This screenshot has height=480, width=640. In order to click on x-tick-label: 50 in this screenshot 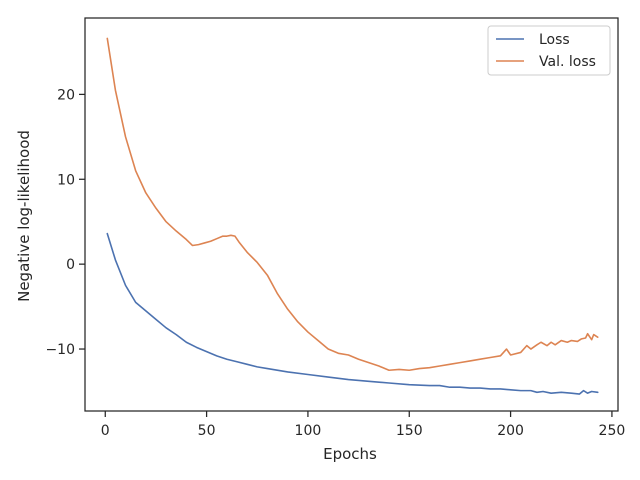, I will do `click(207, 431)`.